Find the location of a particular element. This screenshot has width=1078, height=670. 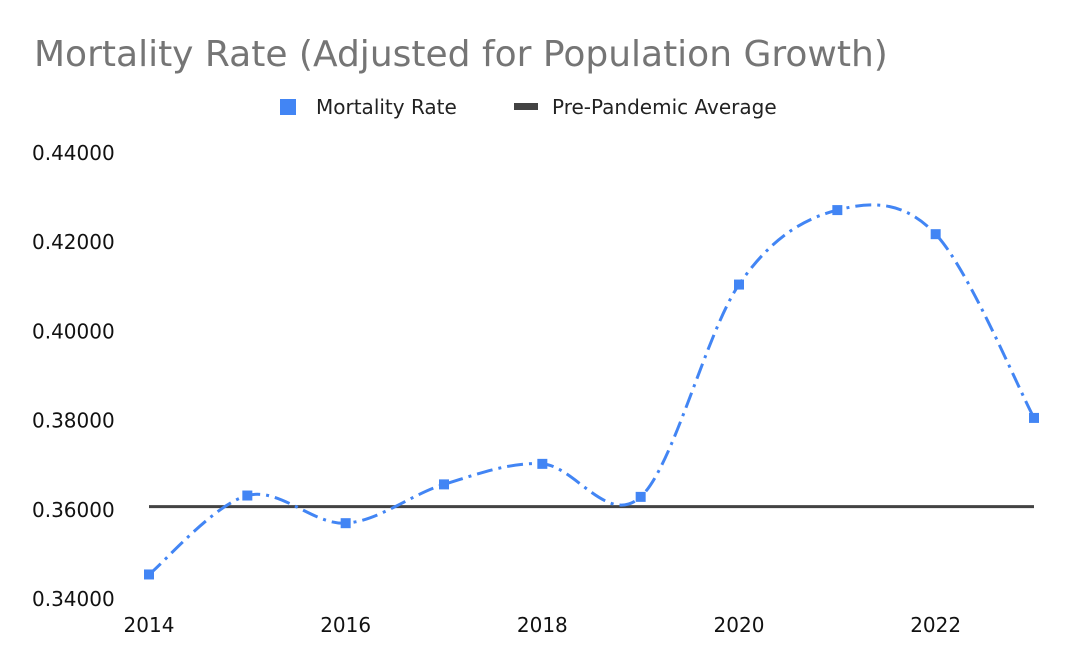

x-axis-ticks: 2014 2016 2018 2020 2022 is located at coordinates (543, 625).